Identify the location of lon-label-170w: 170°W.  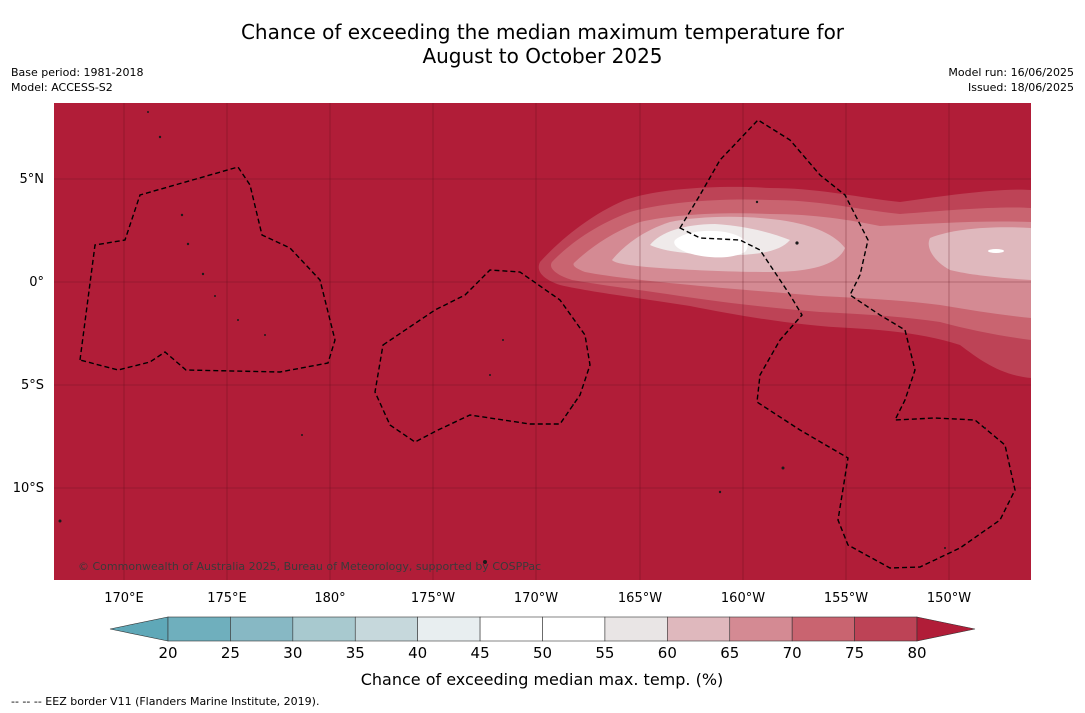
(536, 598).